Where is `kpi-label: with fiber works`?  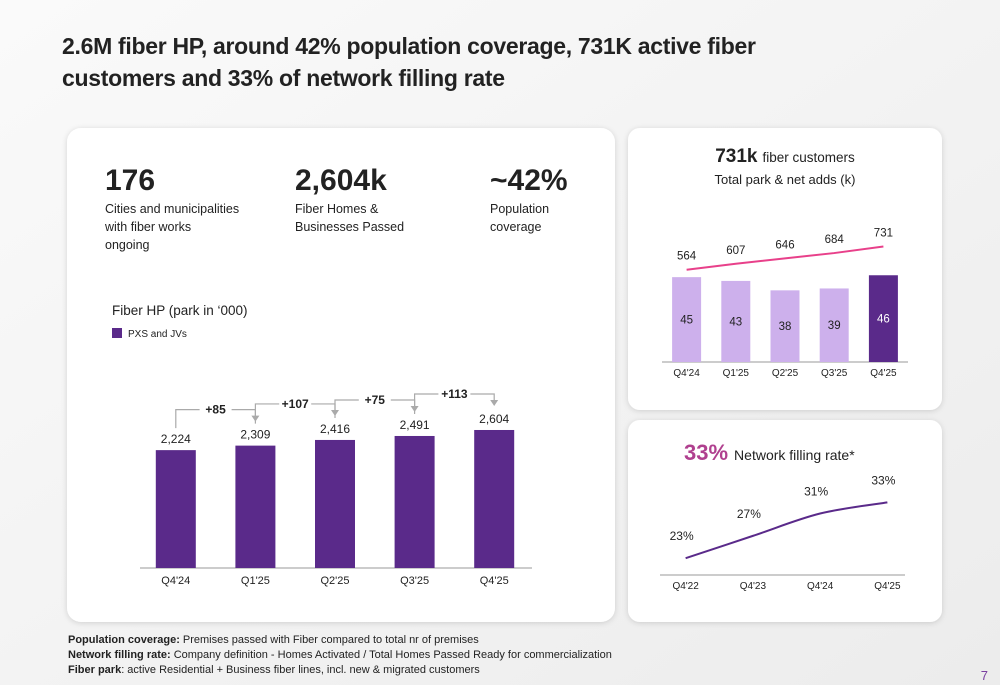 kpi-label: with fiber works is located at coordinates (147, 227).